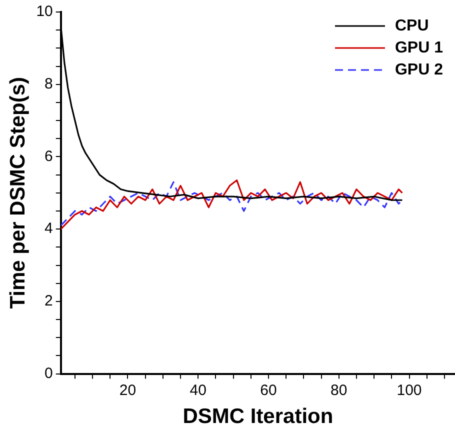  What do you see at coordinates (419, 69) in the screenshot?
I see `legend-label: GPU 2` at bounding box center [419, 69].